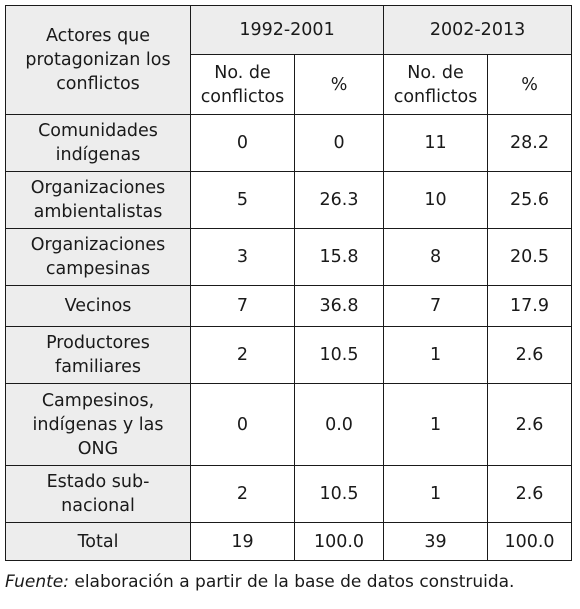 The height and width of the screenshot is (609, 580). What do you see at coordinates (98, 541) in the screenshot?
I see `total-label-cell: Total` at bounding box center [98, 541].